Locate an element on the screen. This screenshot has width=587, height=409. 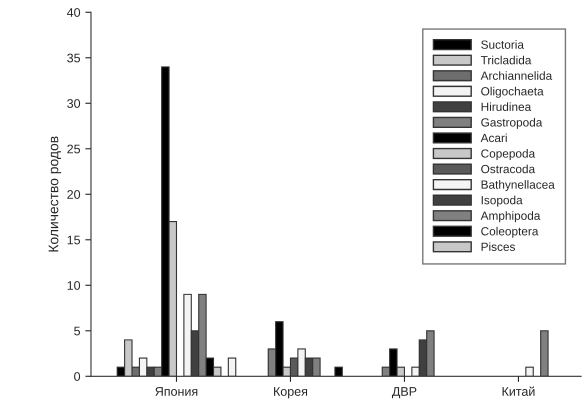
y-tick-label: 20 is located at coordinates (73, 194).